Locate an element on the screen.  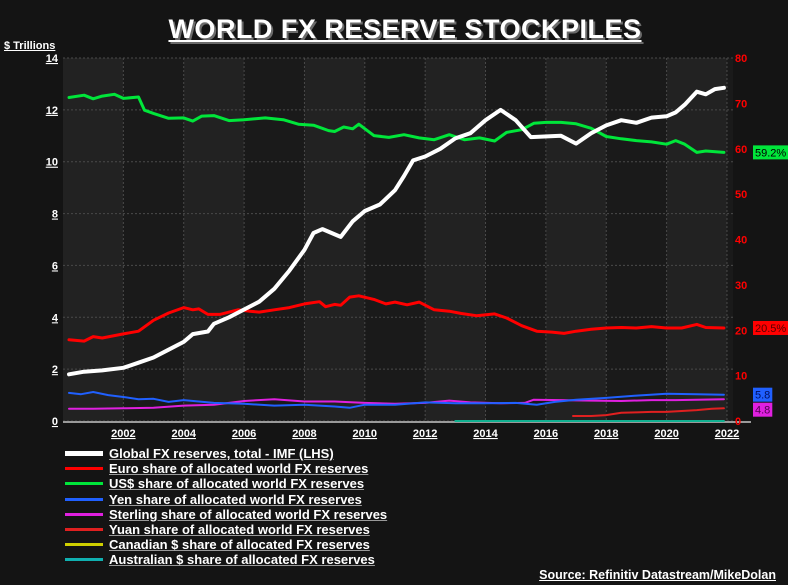
left-tick-label: 2 is located at coordinates (55, 370).